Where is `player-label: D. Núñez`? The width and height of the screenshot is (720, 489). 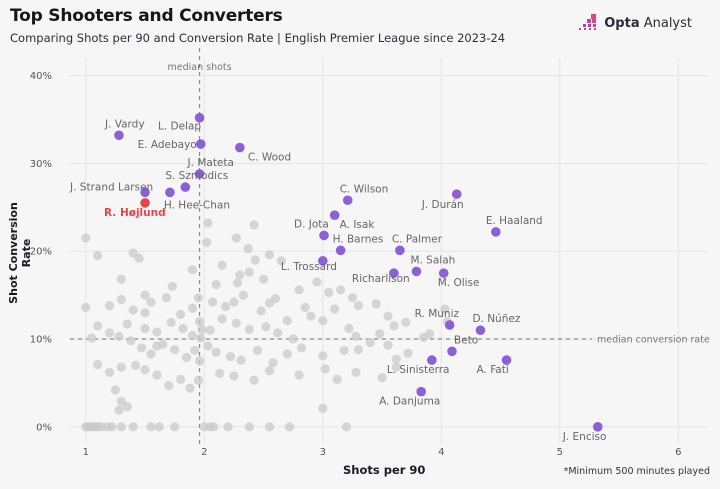
player-label: D. Núñez is located at coordinates (496, 319).